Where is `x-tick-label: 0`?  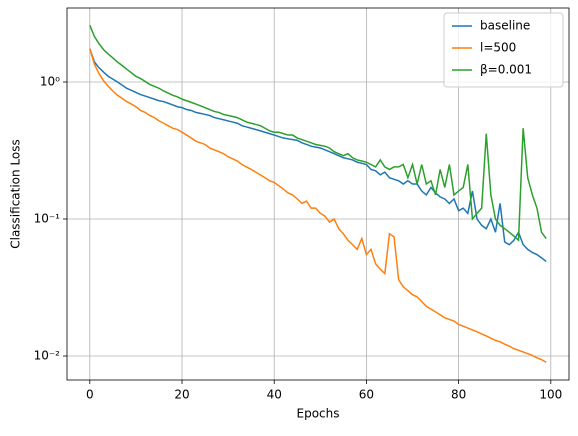
x-tick-label: 0 is located at coordinates (90, 395).